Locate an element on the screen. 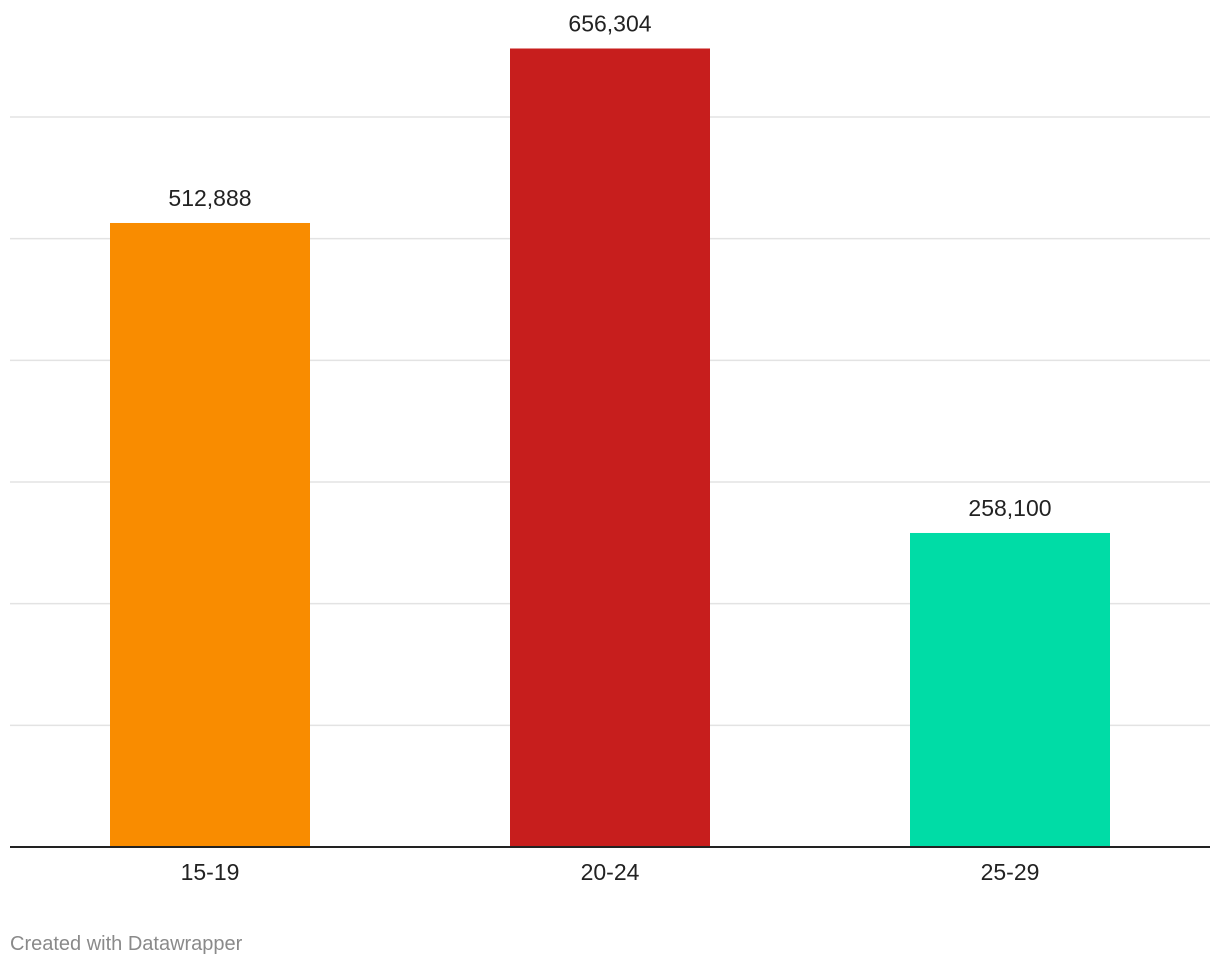  category-label-25-29: 25-29 is located at coordinates (1010, 872).